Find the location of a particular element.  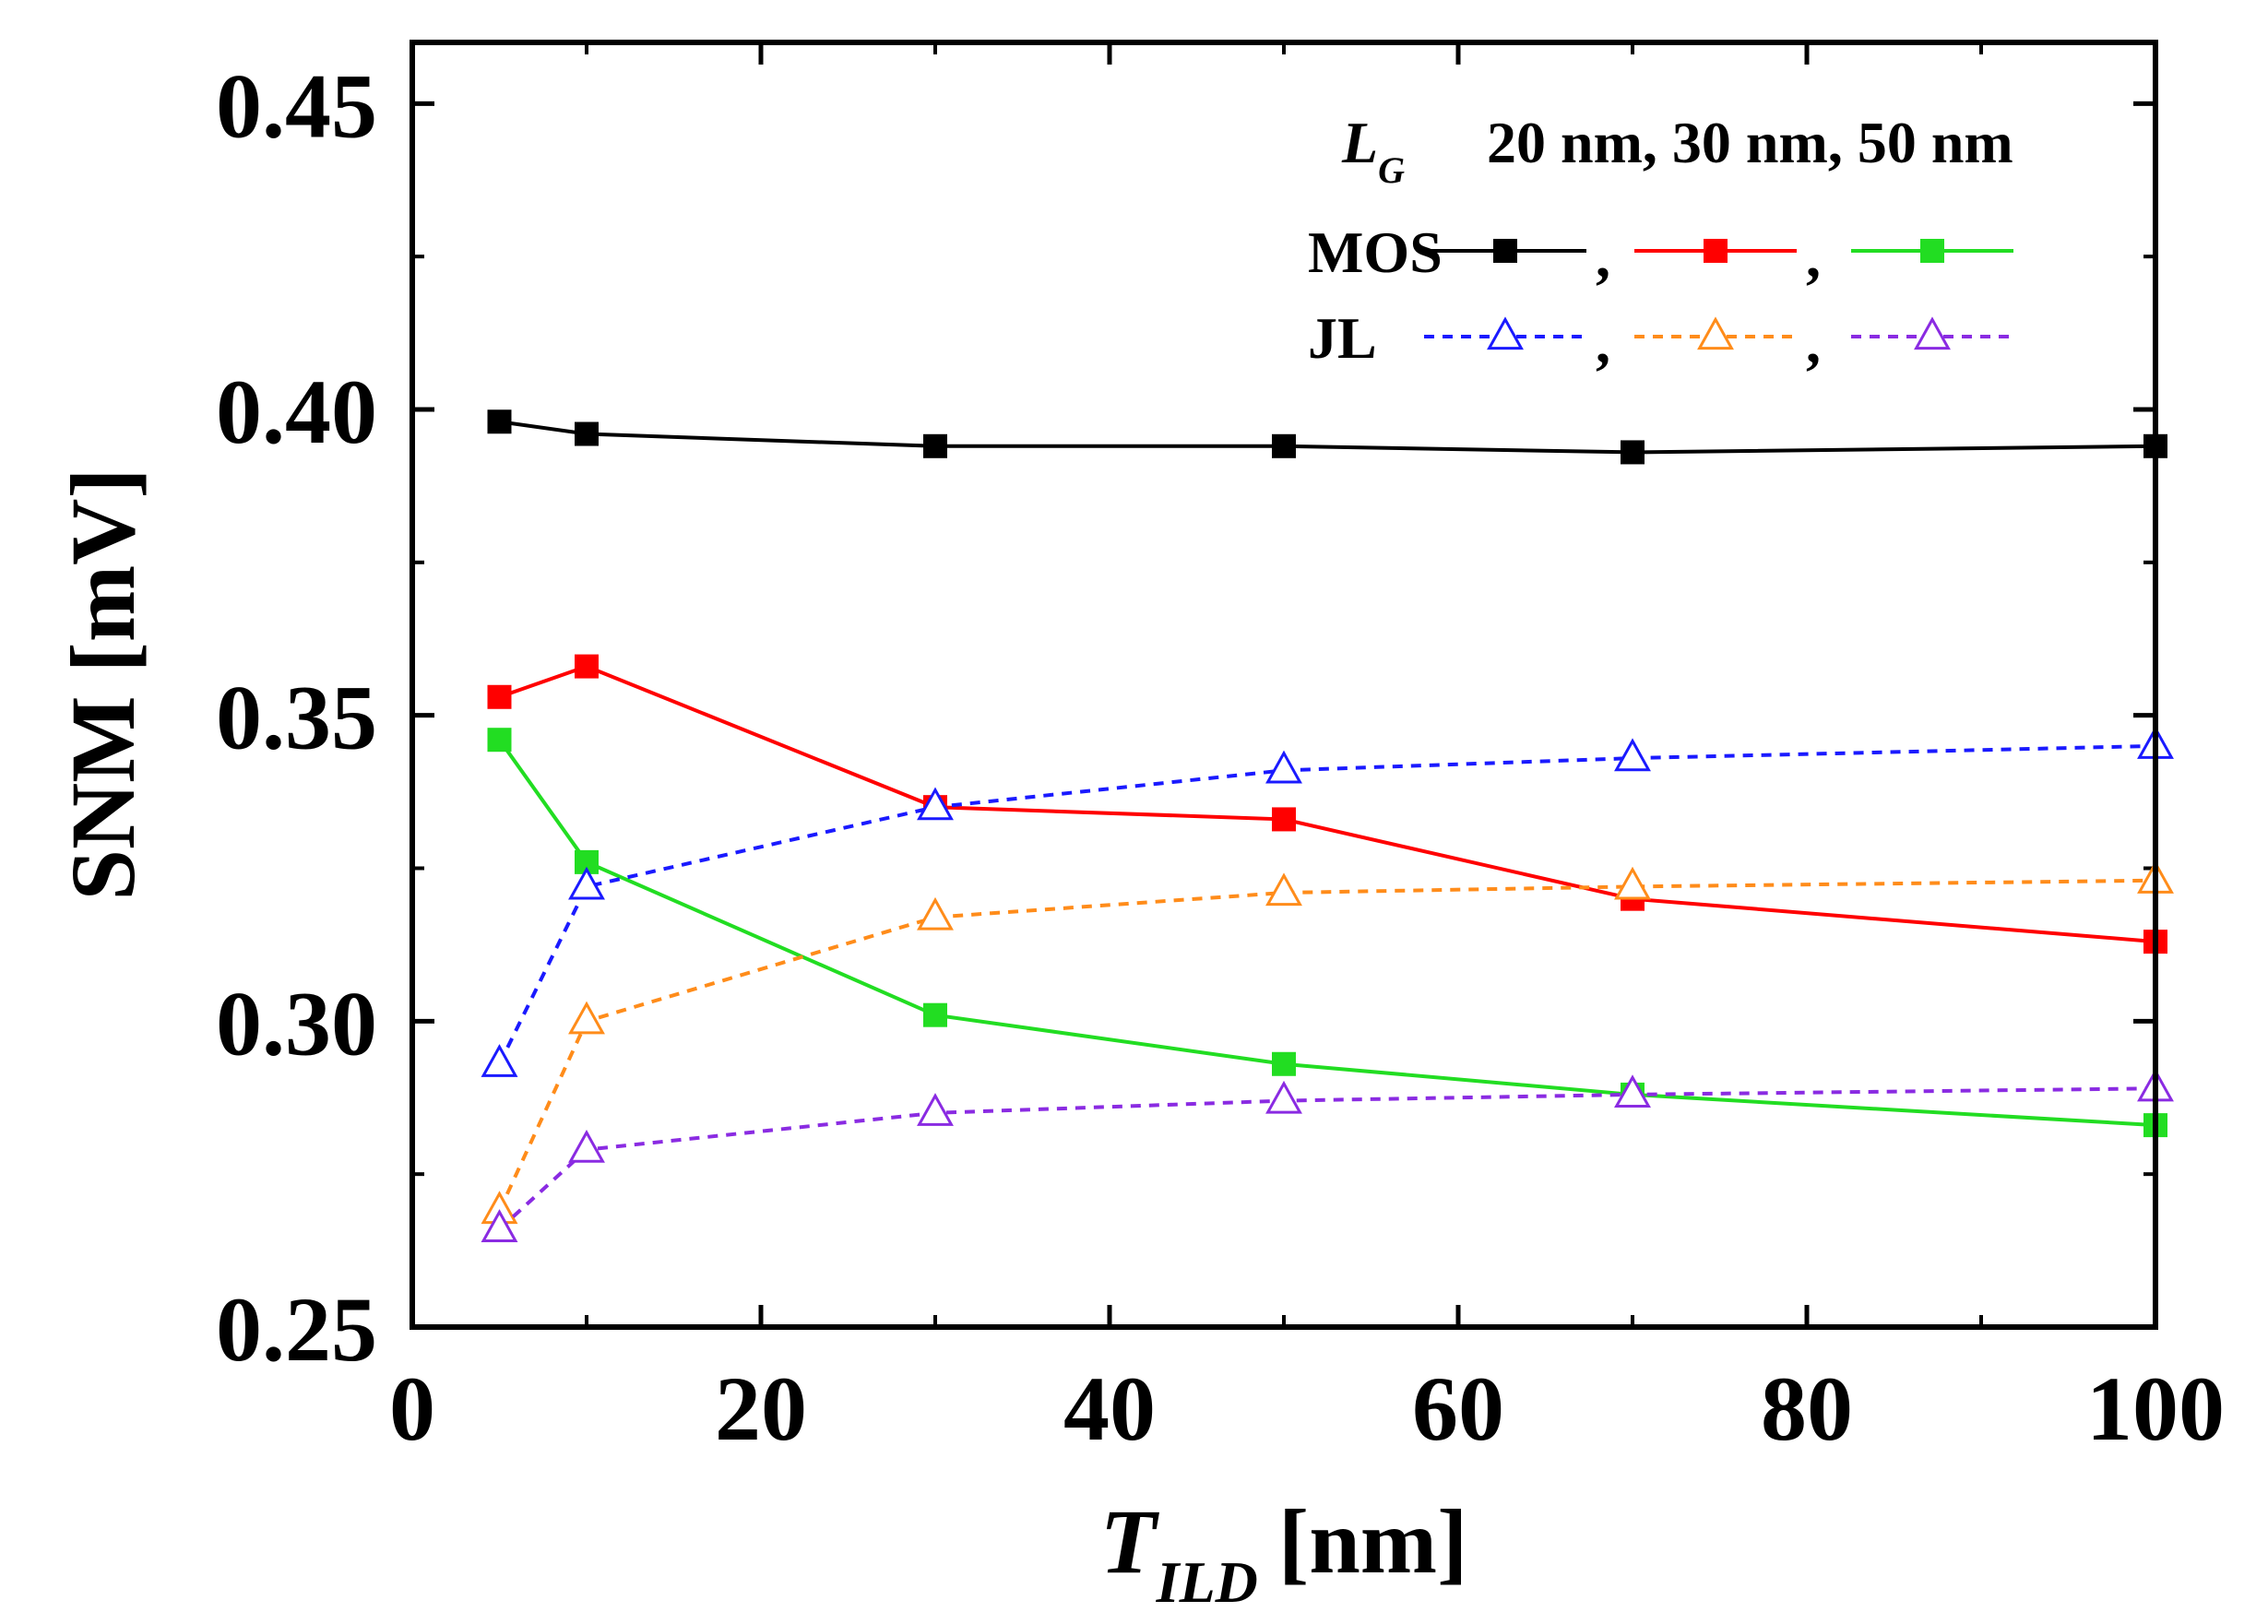

x-axis-title-sub: ILD is located at coordinates (1207, 1582).